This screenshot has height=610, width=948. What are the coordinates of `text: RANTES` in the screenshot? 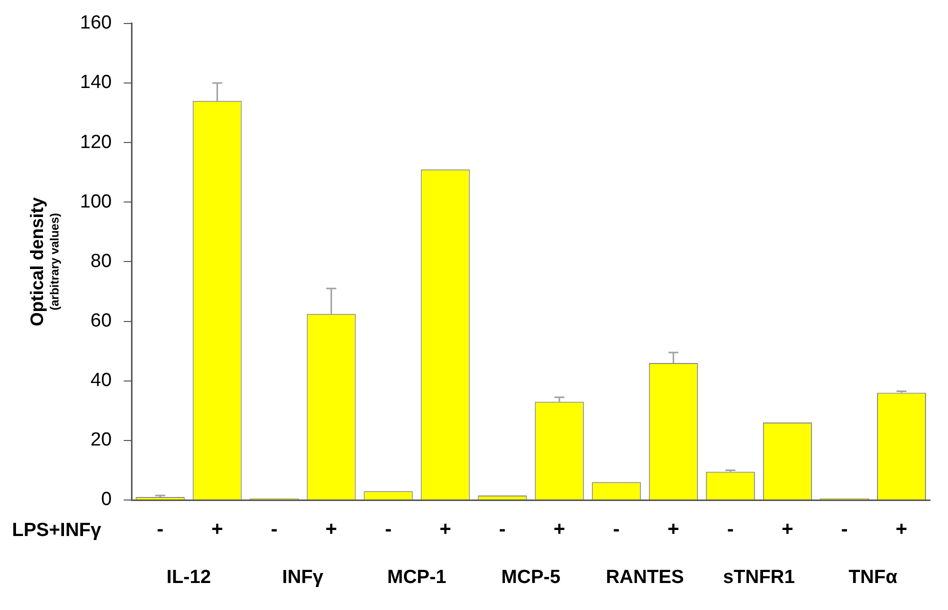 It's located at (645, 577).